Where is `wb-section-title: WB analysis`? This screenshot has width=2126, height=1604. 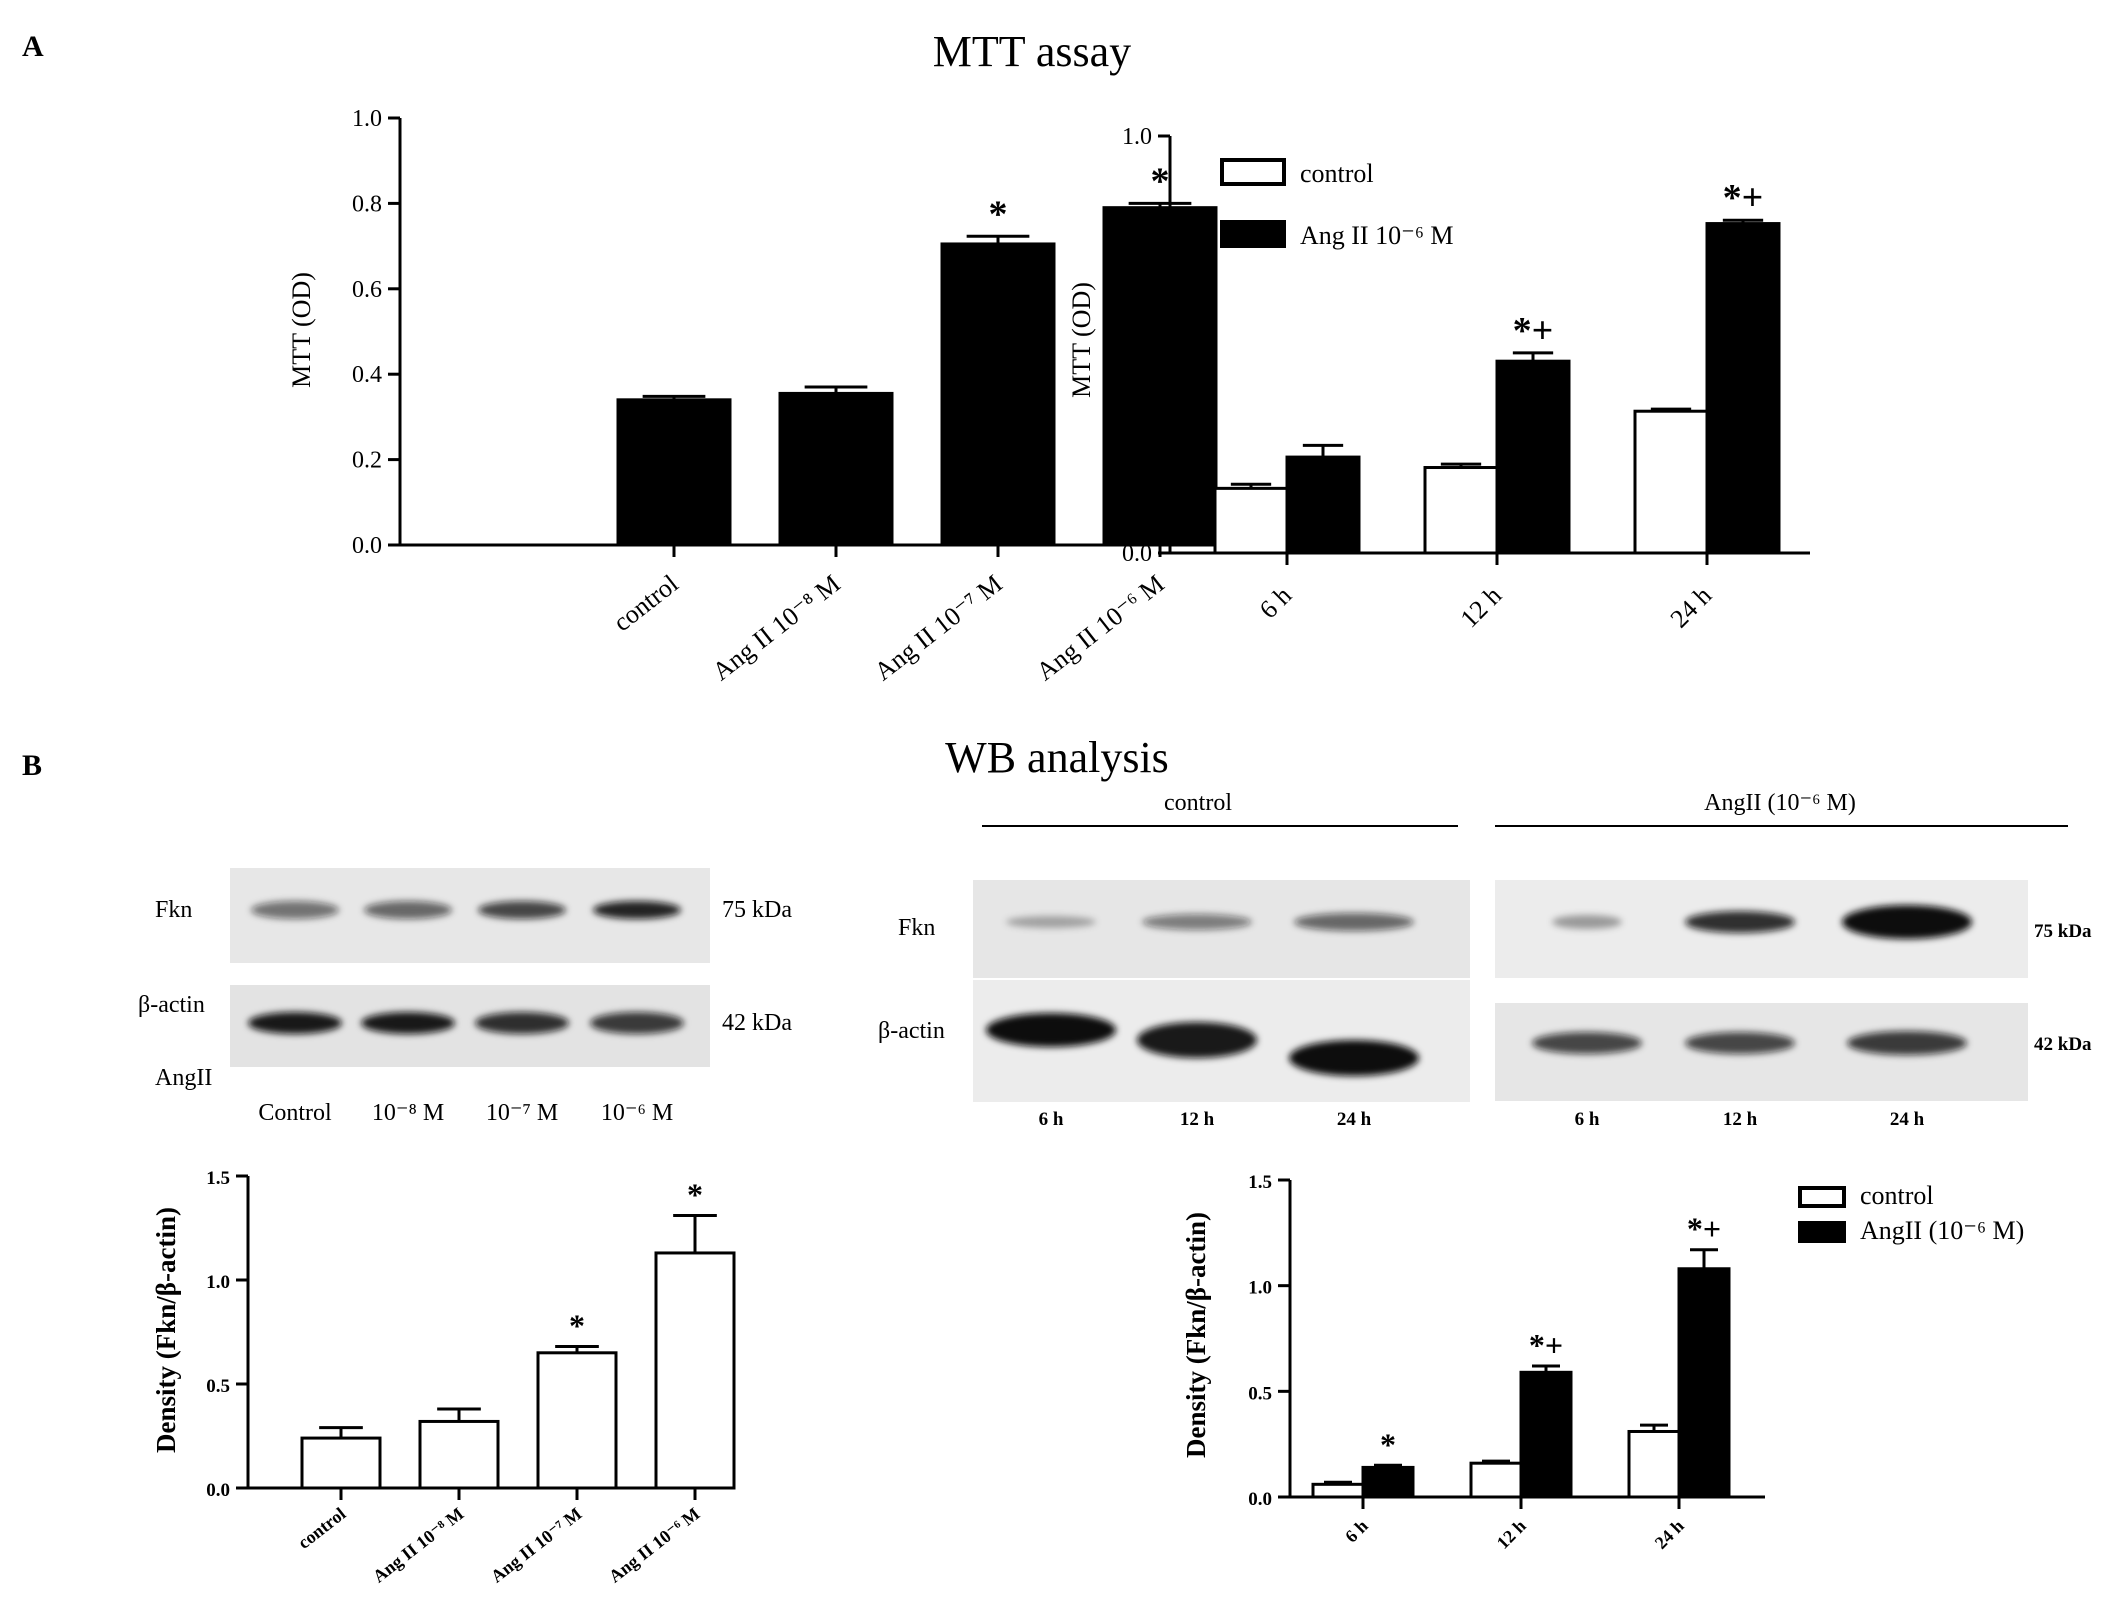
wb-section-title: WB analysis is located at coordinates (1057, 757).